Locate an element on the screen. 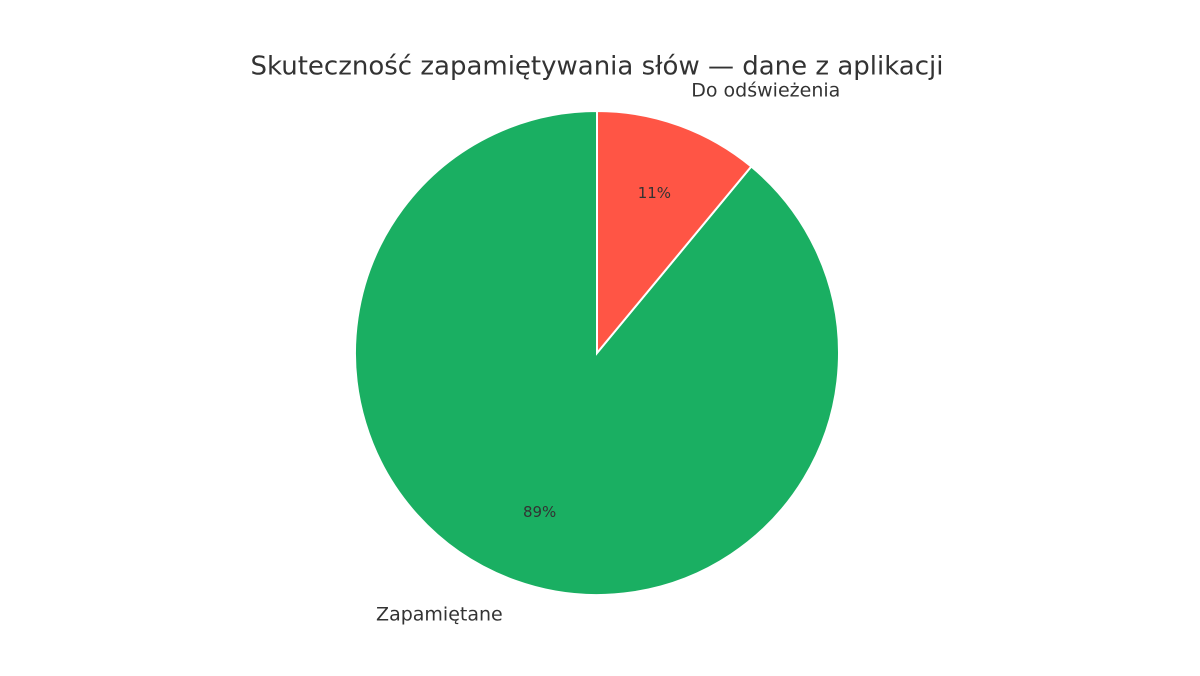 The image size is (1200, 676). value-label: 89% is located at coordinates (539, 512).